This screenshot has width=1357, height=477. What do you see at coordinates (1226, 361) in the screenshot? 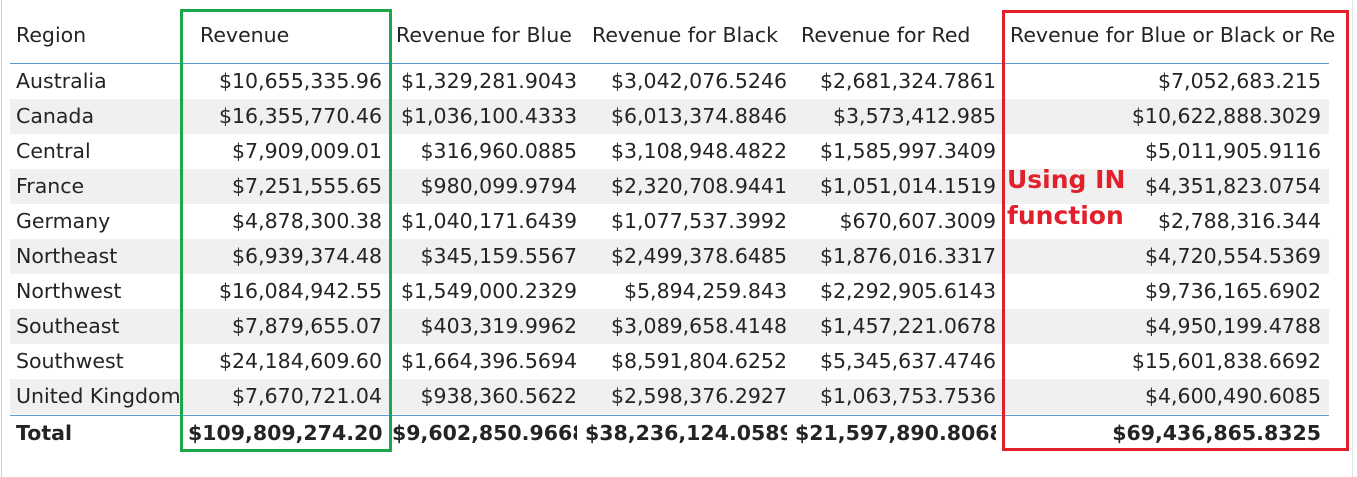
I see `table-cell: $15,601,838.6692` at bounding box center [1226, 361].